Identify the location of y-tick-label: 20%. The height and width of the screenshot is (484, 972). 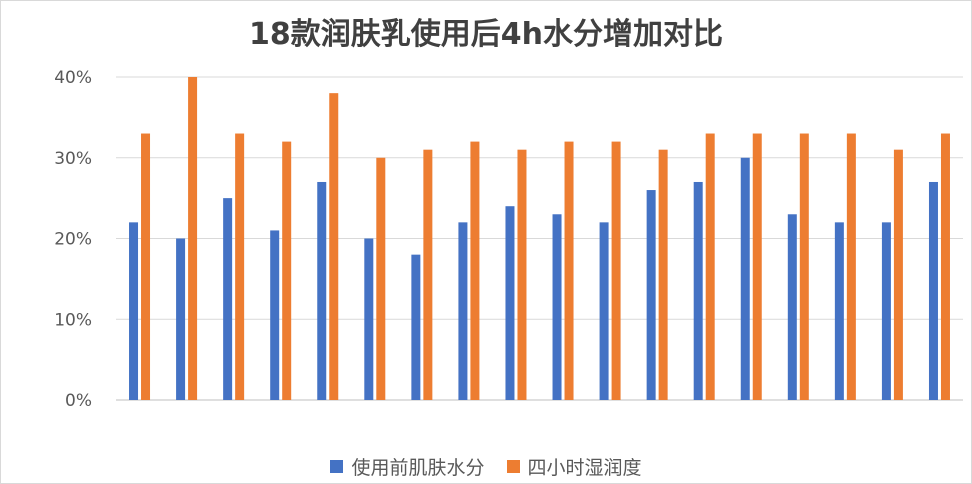
(73, 240).